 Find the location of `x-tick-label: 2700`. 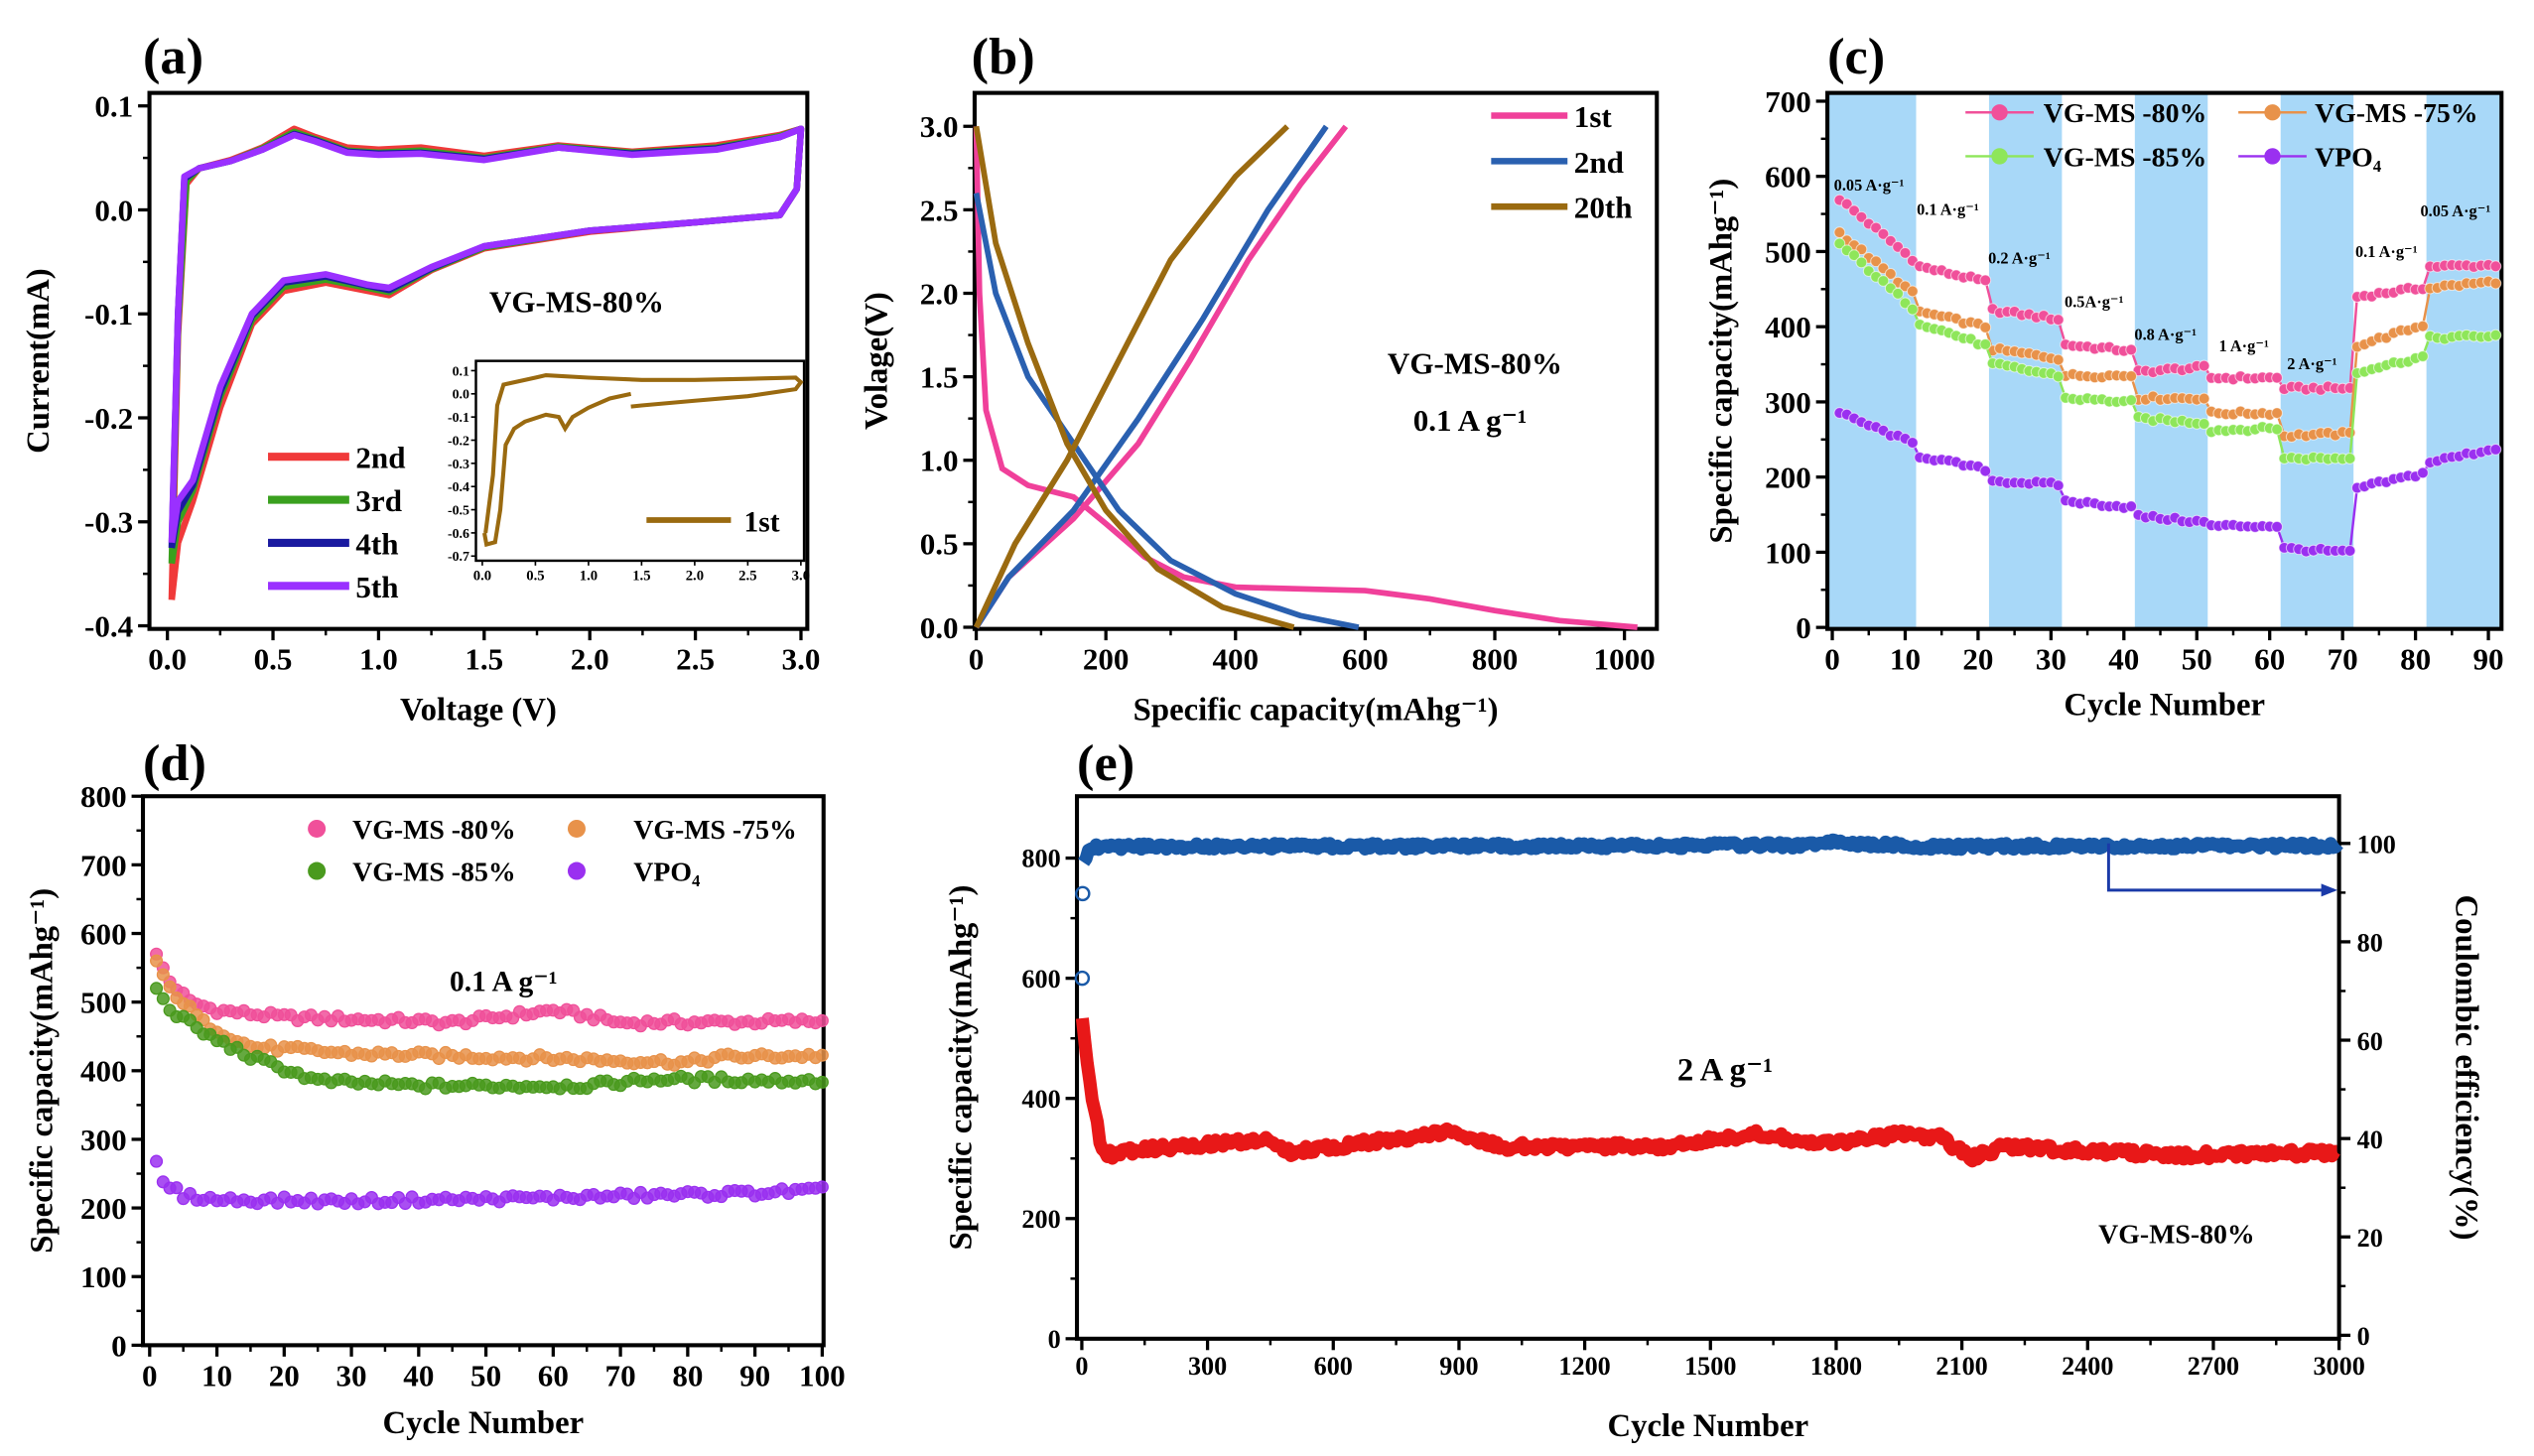

x-tick-label: 2700 is located at coordinates (2213, 1366).